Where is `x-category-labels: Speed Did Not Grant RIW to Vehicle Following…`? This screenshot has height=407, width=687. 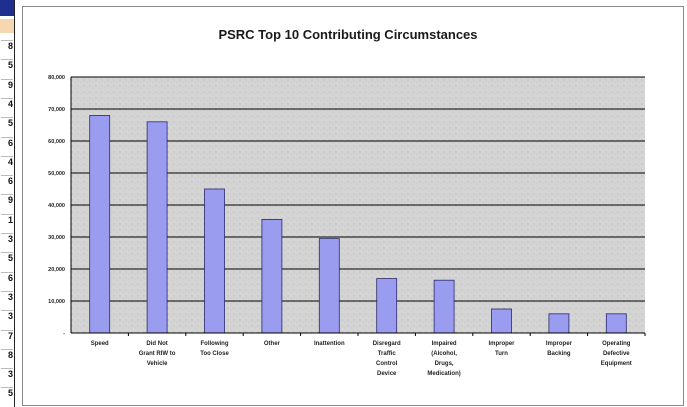 x-category-labels: Speed Did Not Grant RIW to Vehicle Following… is located at coordinates (361, 359).